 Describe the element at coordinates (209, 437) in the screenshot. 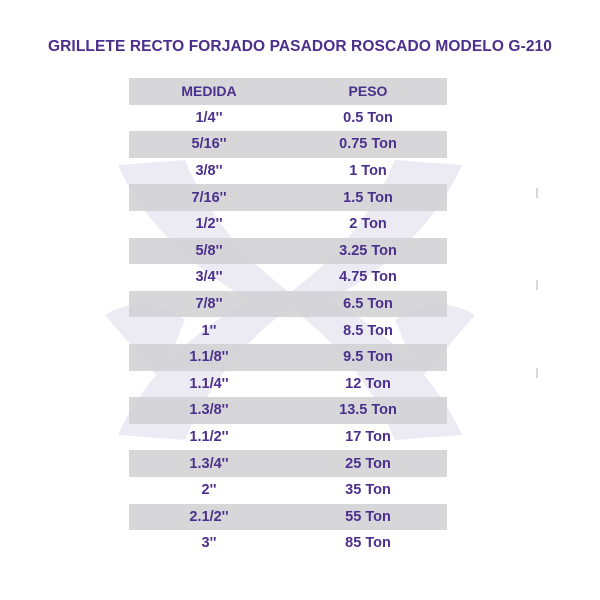

I see `cell-medida: 1.1/2''` at that location.